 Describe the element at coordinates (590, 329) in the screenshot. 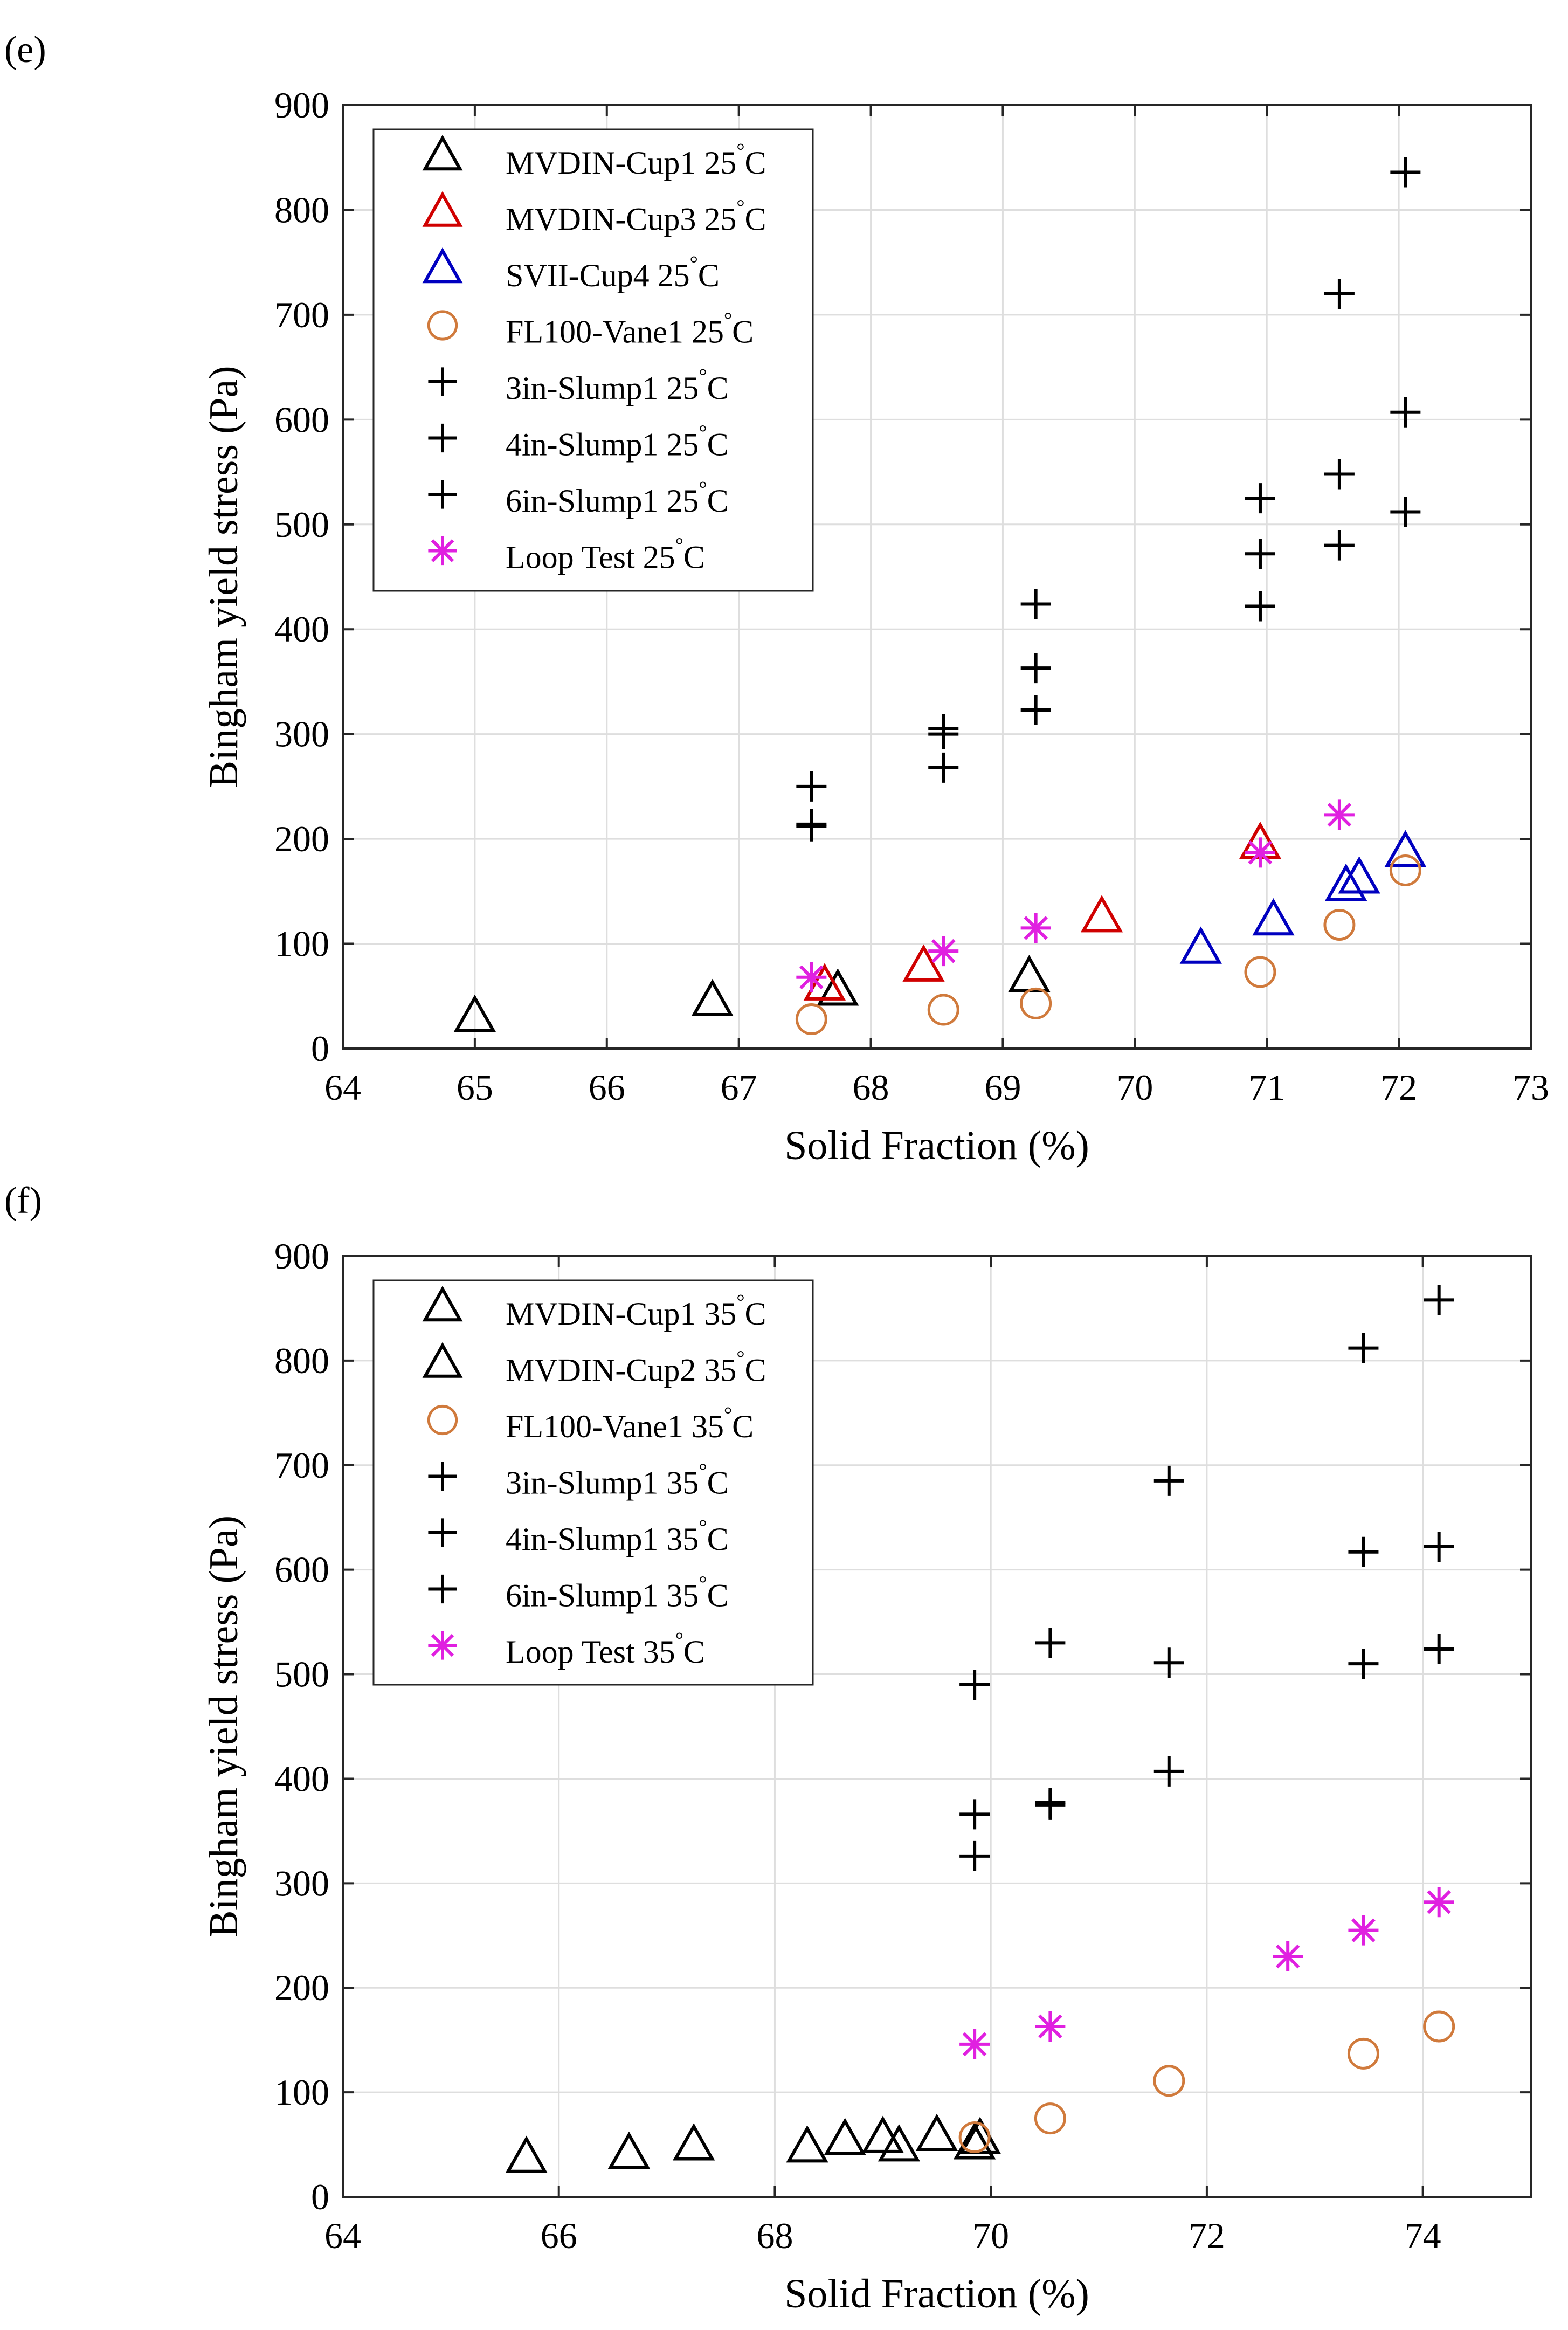

I see `legend-entry: FL100-Vane1 25°C` at that location.